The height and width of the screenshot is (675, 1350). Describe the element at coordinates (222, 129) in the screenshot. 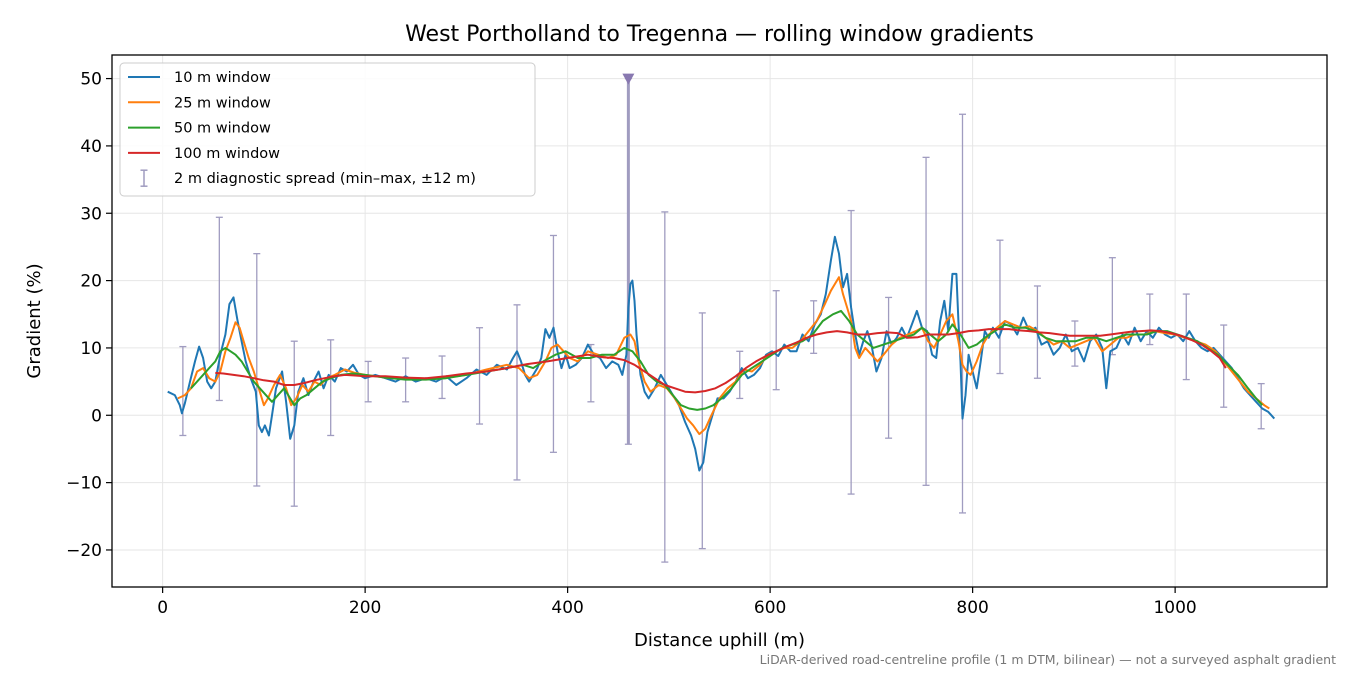

I see `legend-label: 50 m window` at that location.